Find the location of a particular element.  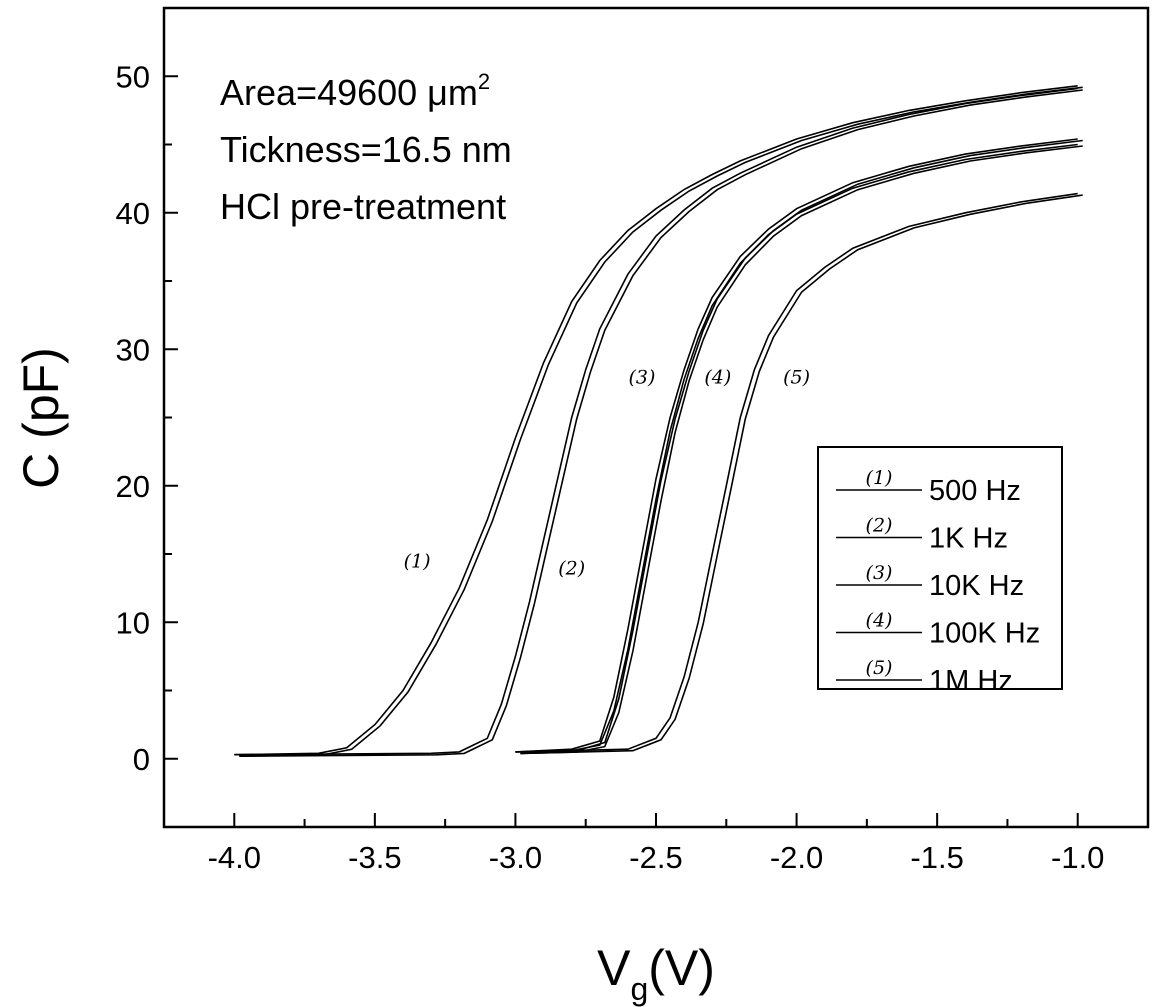

curve-tag-3: (3) is located at coordinates (641, 377).